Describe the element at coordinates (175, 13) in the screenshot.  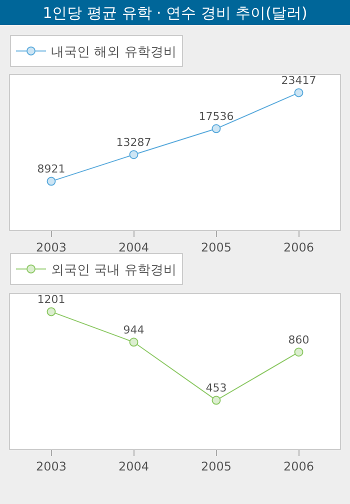
I see `chart-title: 1인당 평균 유학 · 연수 경비 추이(달러)` at that location.